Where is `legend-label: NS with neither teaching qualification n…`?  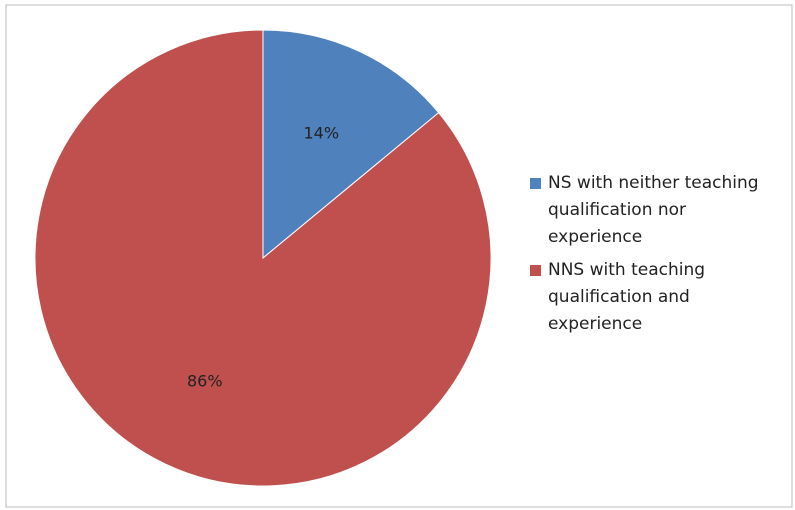
legend-label: NS with neither teaching qualification n… is located at coordinates (653, 210).